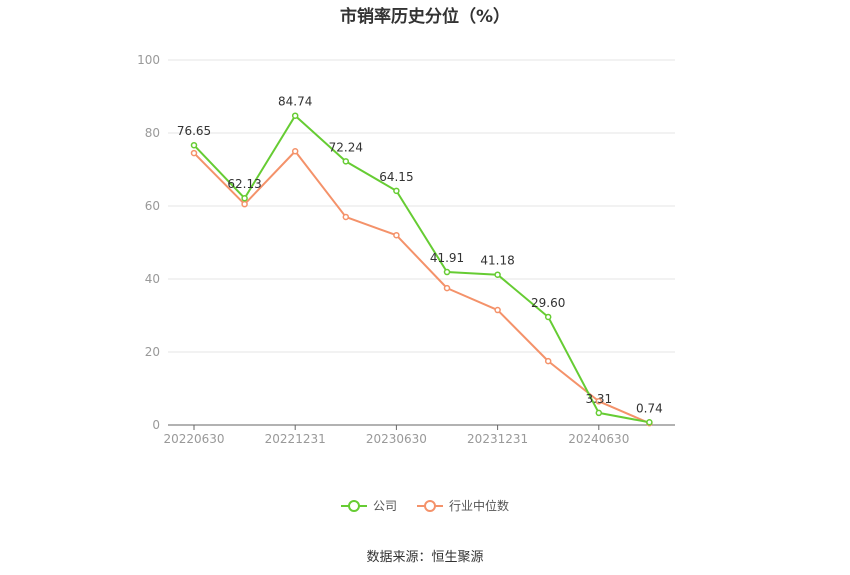 The height and width of the screenshot is (575, 850). What do you see at coordinates (194, 131) in the screenshot?
I see `data-label: 76.65` at bounding box center [194, 131].